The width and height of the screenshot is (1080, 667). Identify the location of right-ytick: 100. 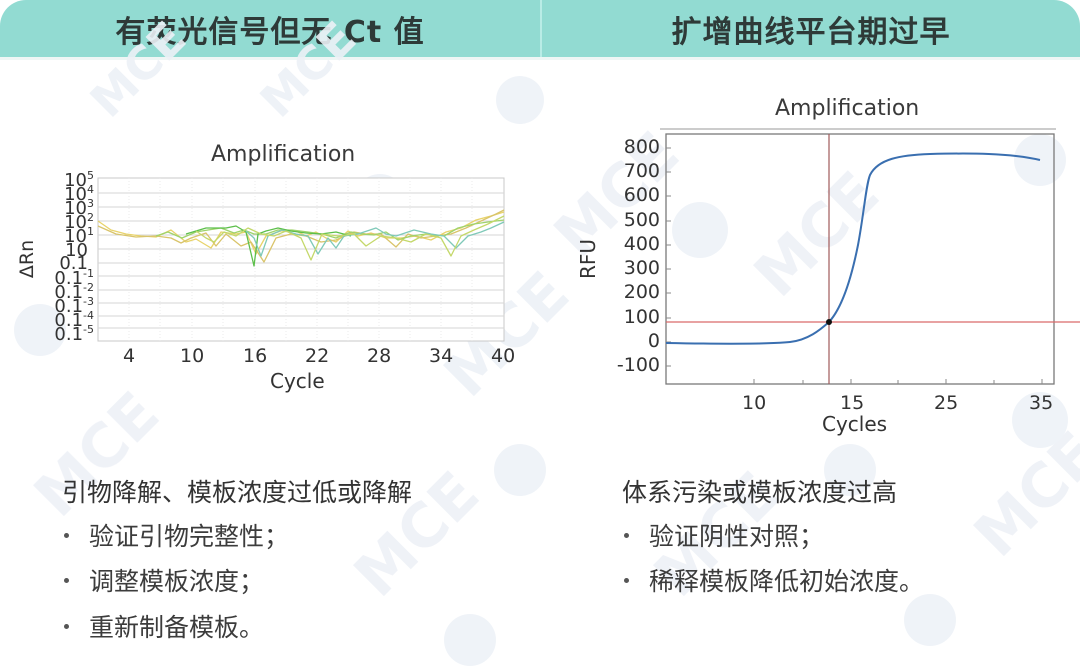
(641, 317).